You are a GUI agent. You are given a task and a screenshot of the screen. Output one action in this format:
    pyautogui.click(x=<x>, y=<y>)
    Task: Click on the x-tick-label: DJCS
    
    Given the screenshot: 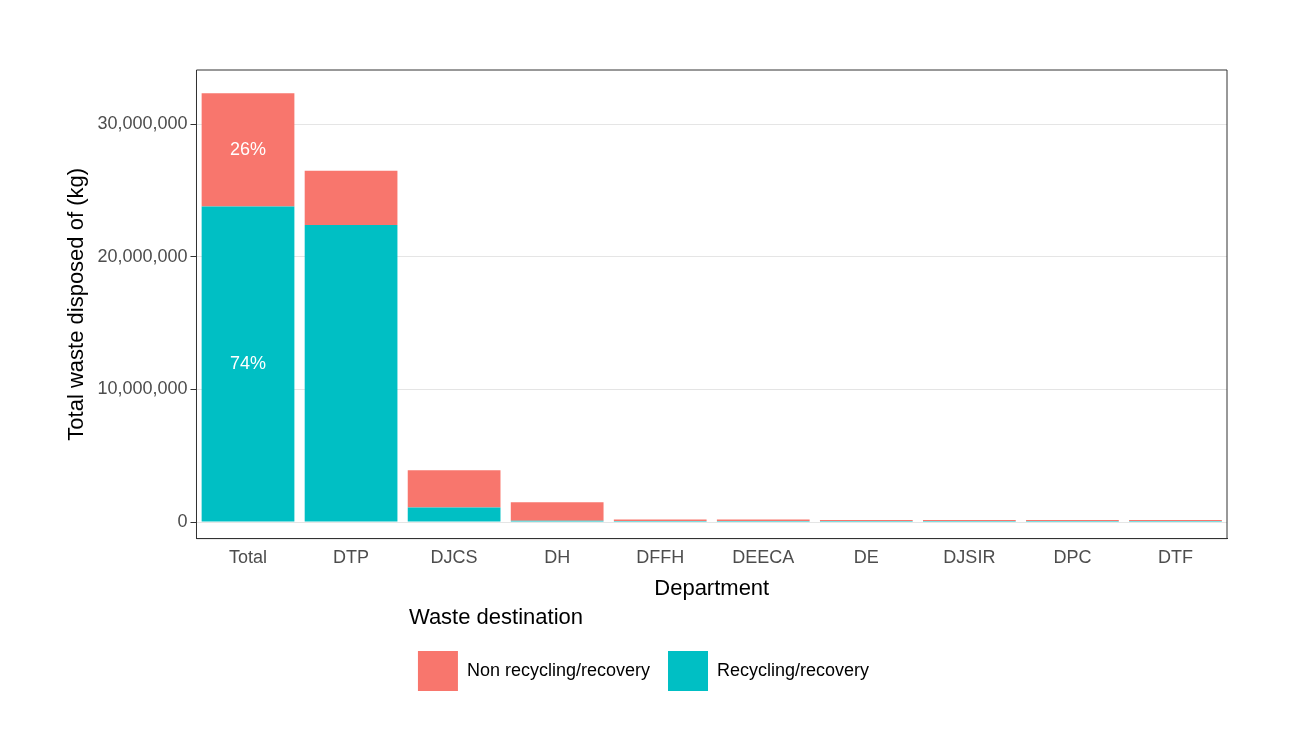 What is the action you would take?
    pyautogui.click(x=454, y=557)
    